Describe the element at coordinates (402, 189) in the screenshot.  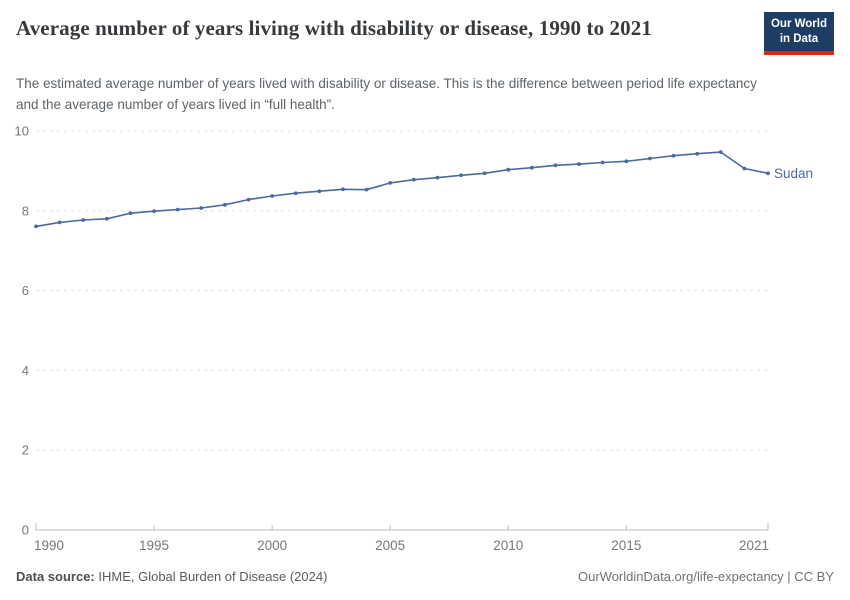
I see `line-series-sudan` at that location.